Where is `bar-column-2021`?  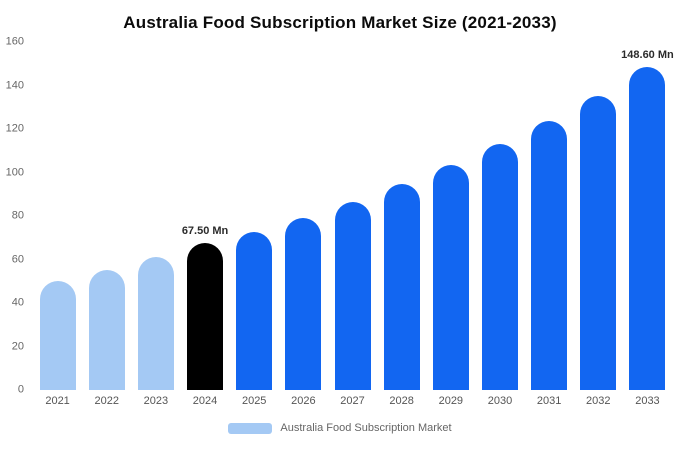 bar-column-2021 is located at coordinates (57, 216).